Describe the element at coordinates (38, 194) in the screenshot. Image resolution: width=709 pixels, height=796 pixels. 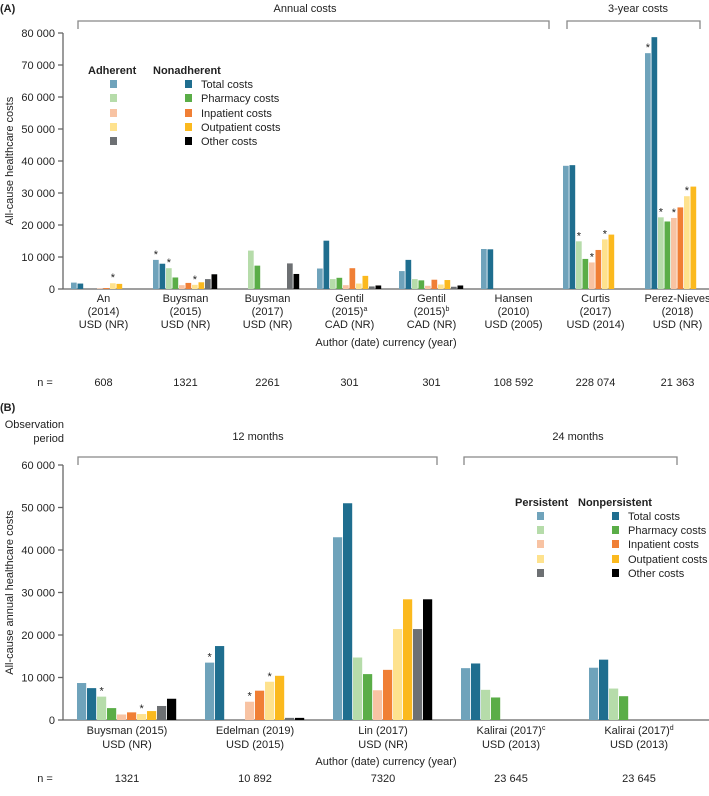
I see `y-tick-label: 30 000` at that location.